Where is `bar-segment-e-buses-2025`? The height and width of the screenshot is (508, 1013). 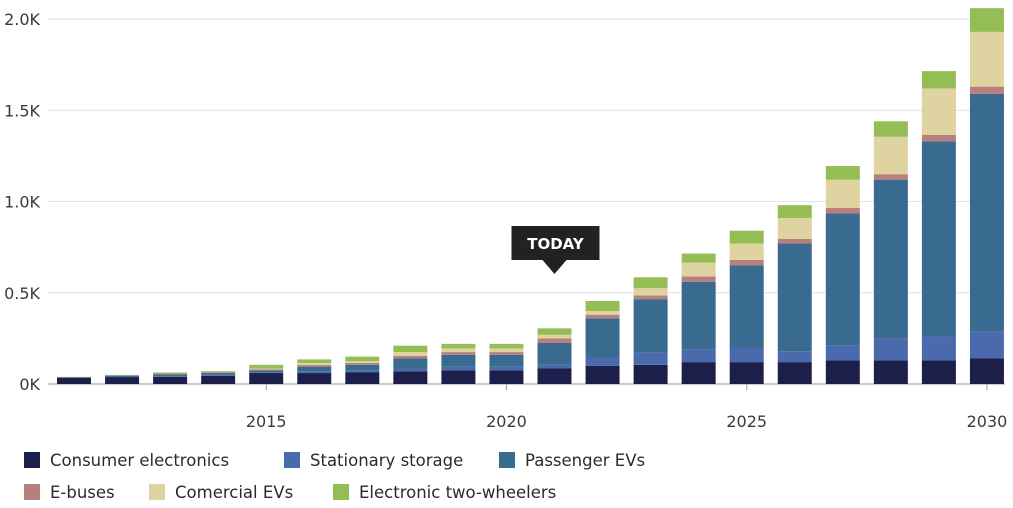 bar-segment-e-buses-2025 is located at coordinates (747, 262).